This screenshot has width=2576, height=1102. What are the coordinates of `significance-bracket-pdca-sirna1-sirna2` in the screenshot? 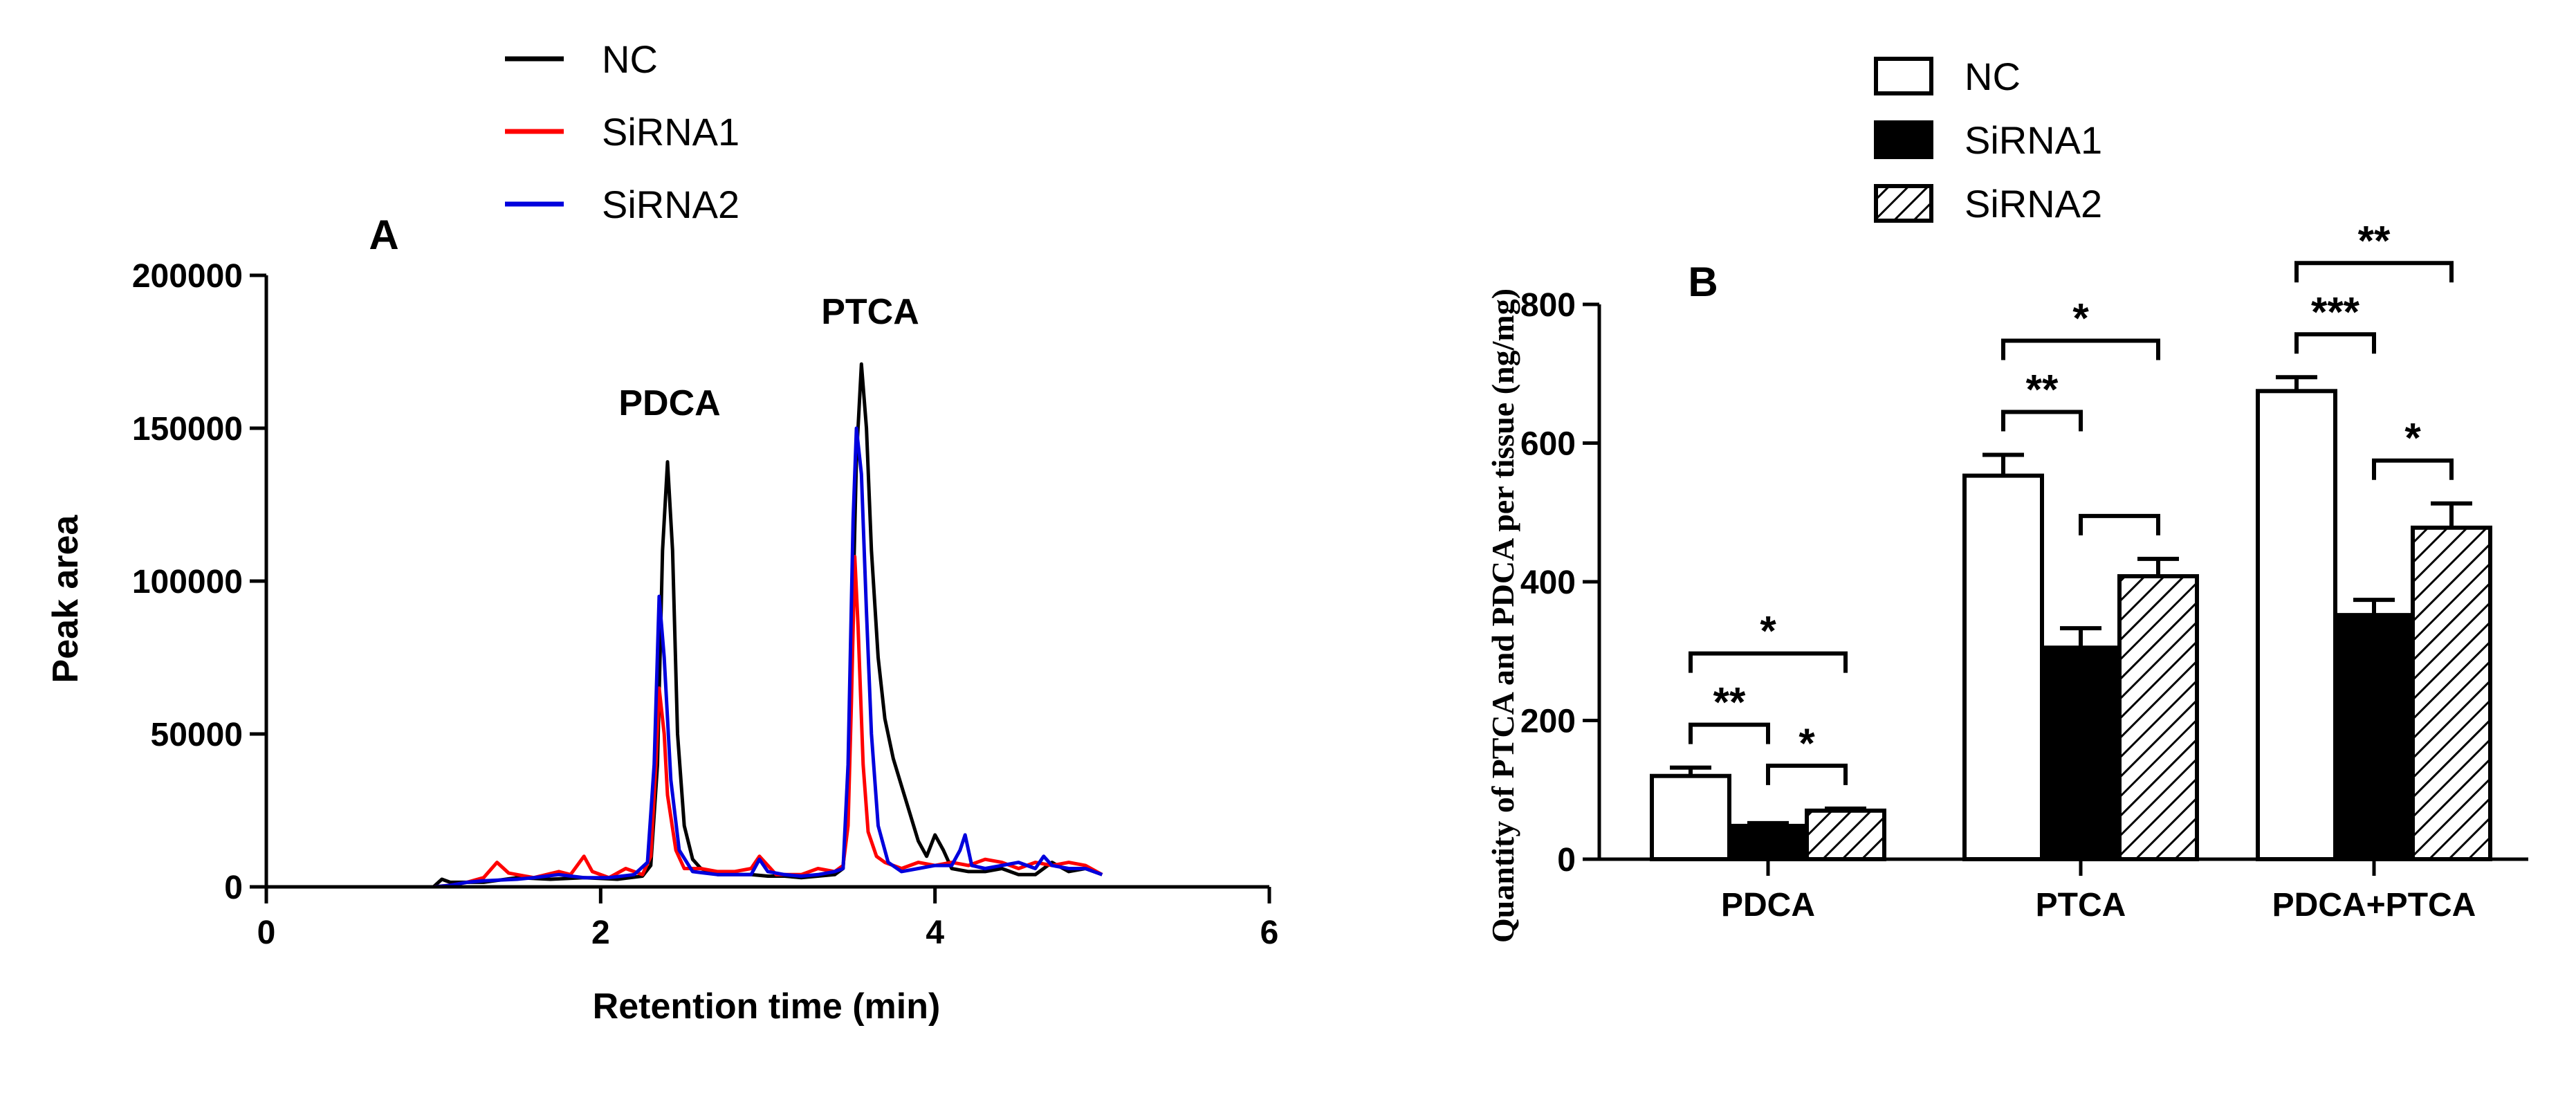 It's located at (1807, 774).